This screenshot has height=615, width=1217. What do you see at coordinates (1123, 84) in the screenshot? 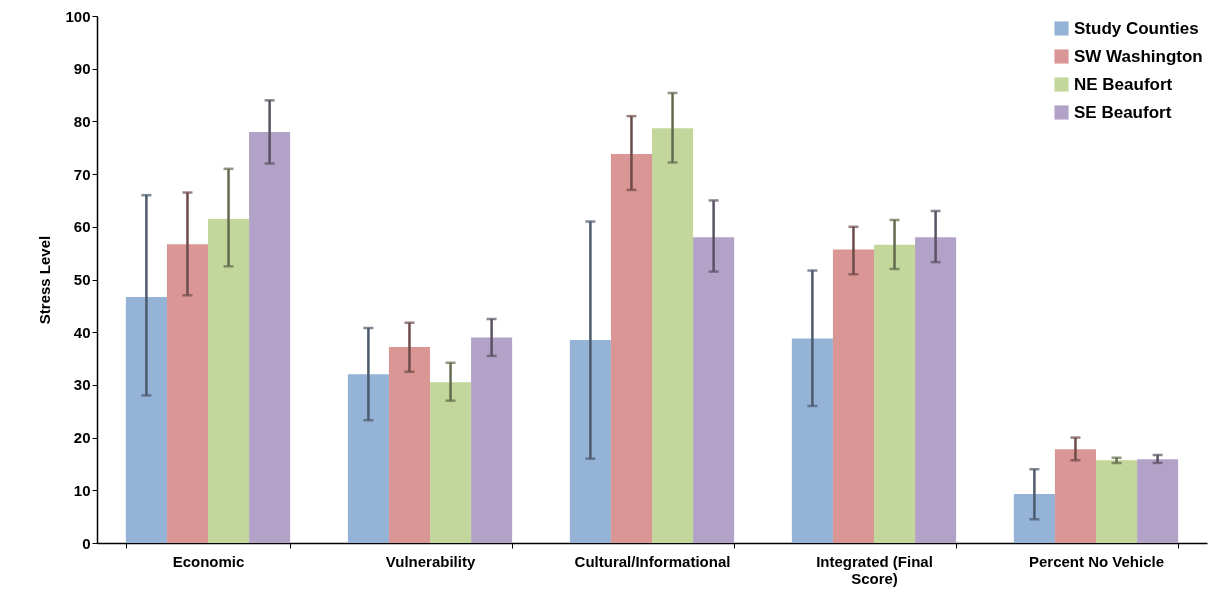
I see `legend-label: NE Beaufort` at bounding box center [1123, 84].